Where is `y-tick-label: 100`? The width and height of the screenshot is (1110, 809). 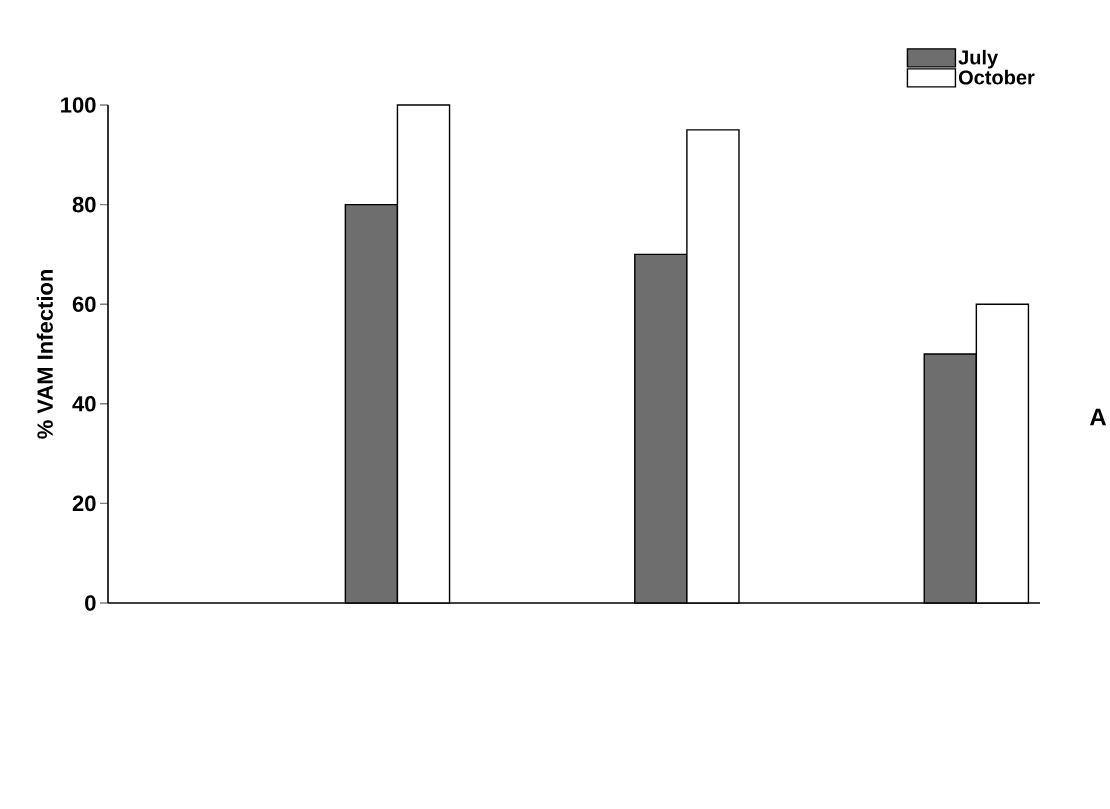
y-tick-label: 100 is located at coordinates (78, 105).